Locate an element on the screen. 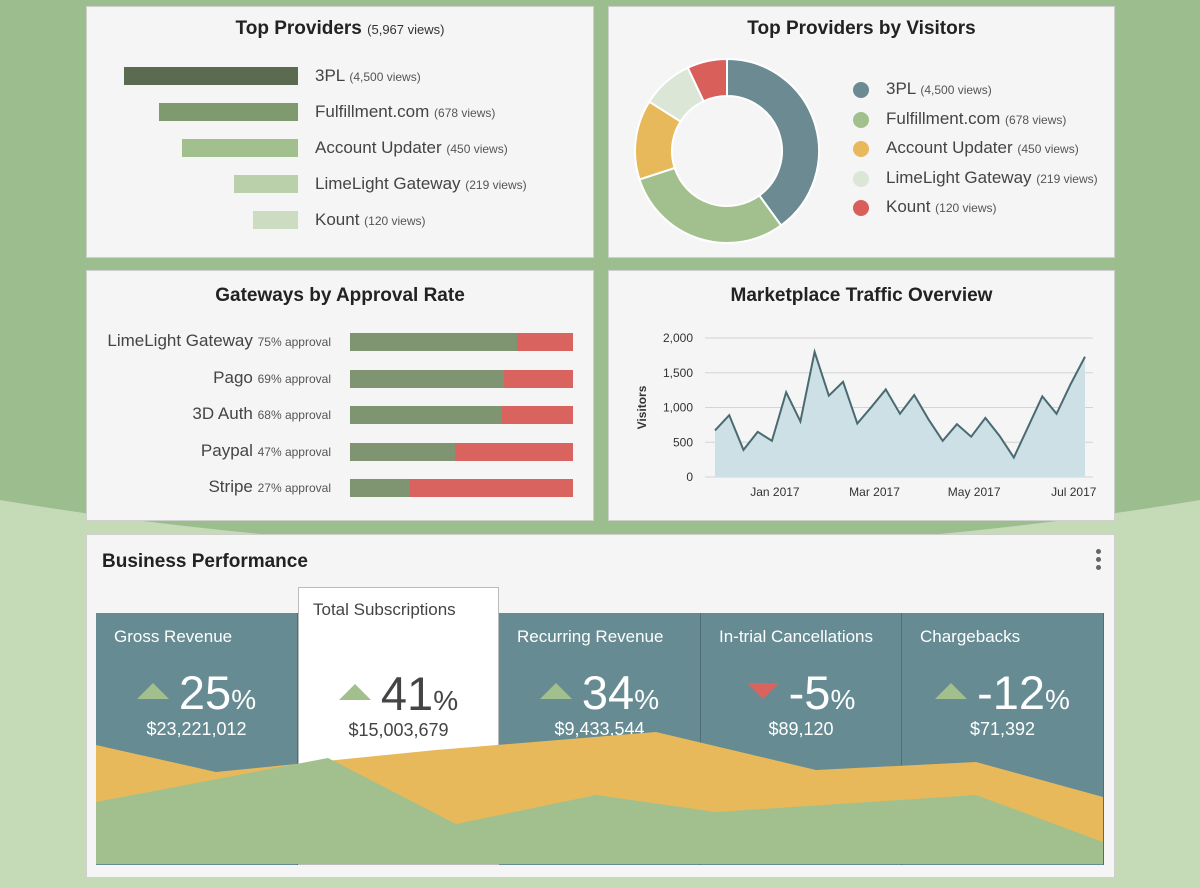 The image size is (1200, 888). kpi-value: 34% is located at coordinates (599, 696).